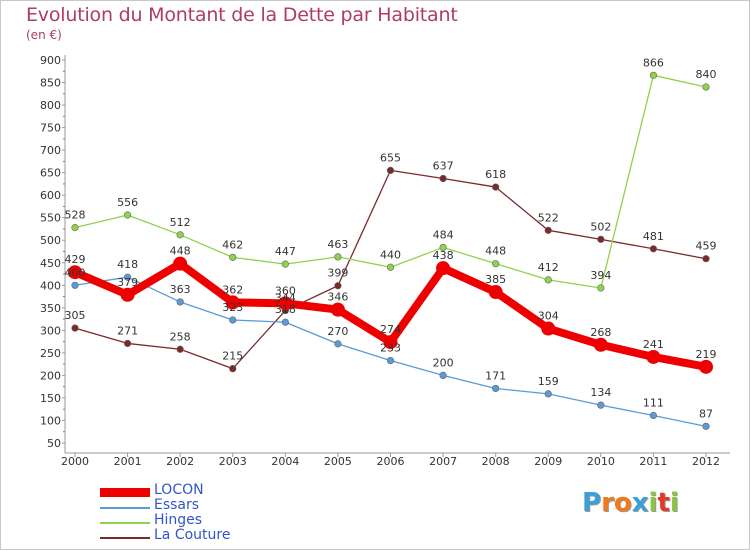 This screenshot has width=750, height=550. I want to click on y-tick-label: 250, so click(50, 353).